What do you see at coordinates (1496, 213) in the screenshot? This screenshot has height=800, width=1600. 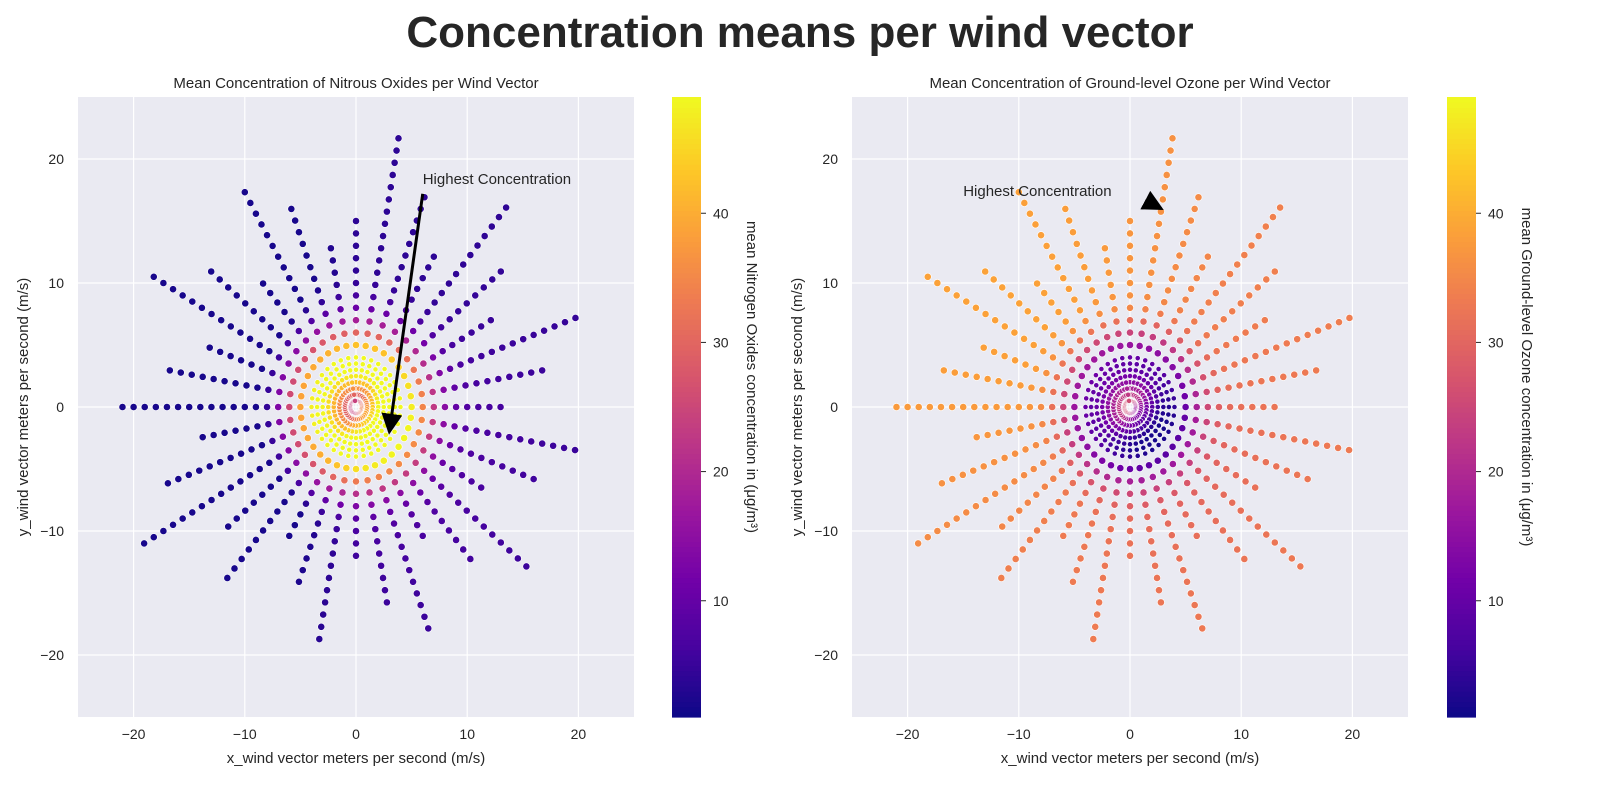 I see `colorbar-tick-label: 40` at bounding box center [1496, 213].